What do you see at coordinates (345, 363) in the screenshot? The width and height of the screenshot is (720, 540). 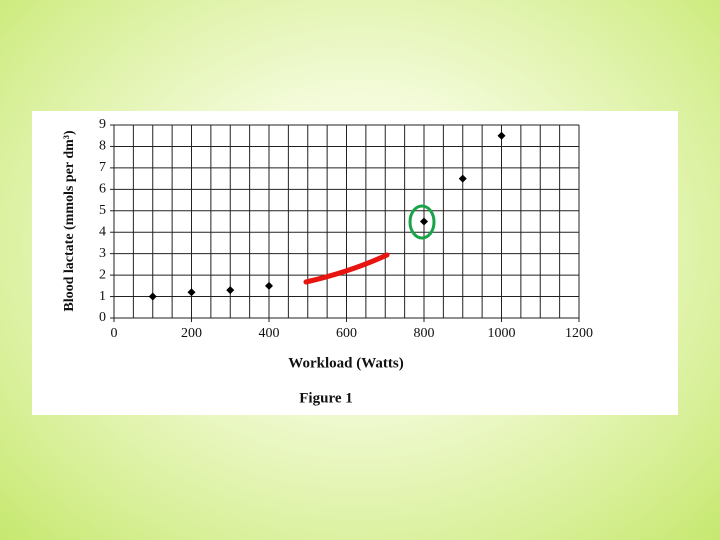 I see `x-axis-label: Workload (Watts)` at bounding box center [345, 363].